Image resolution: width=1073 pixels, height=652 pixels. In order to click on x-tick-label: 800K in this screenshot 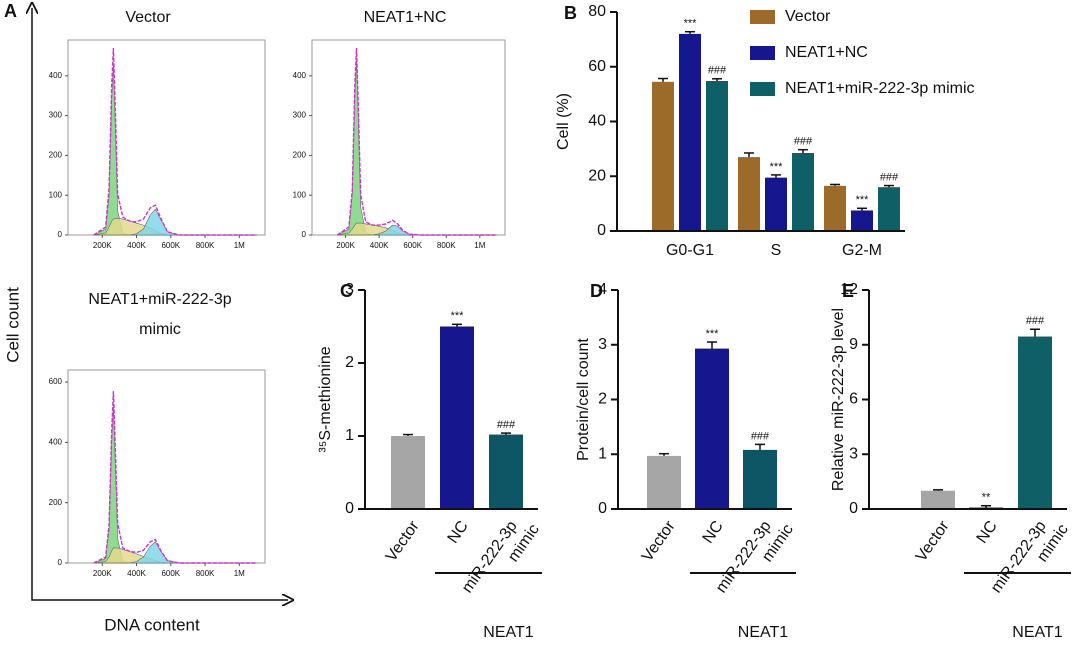, I will do `click(446, 245)`.